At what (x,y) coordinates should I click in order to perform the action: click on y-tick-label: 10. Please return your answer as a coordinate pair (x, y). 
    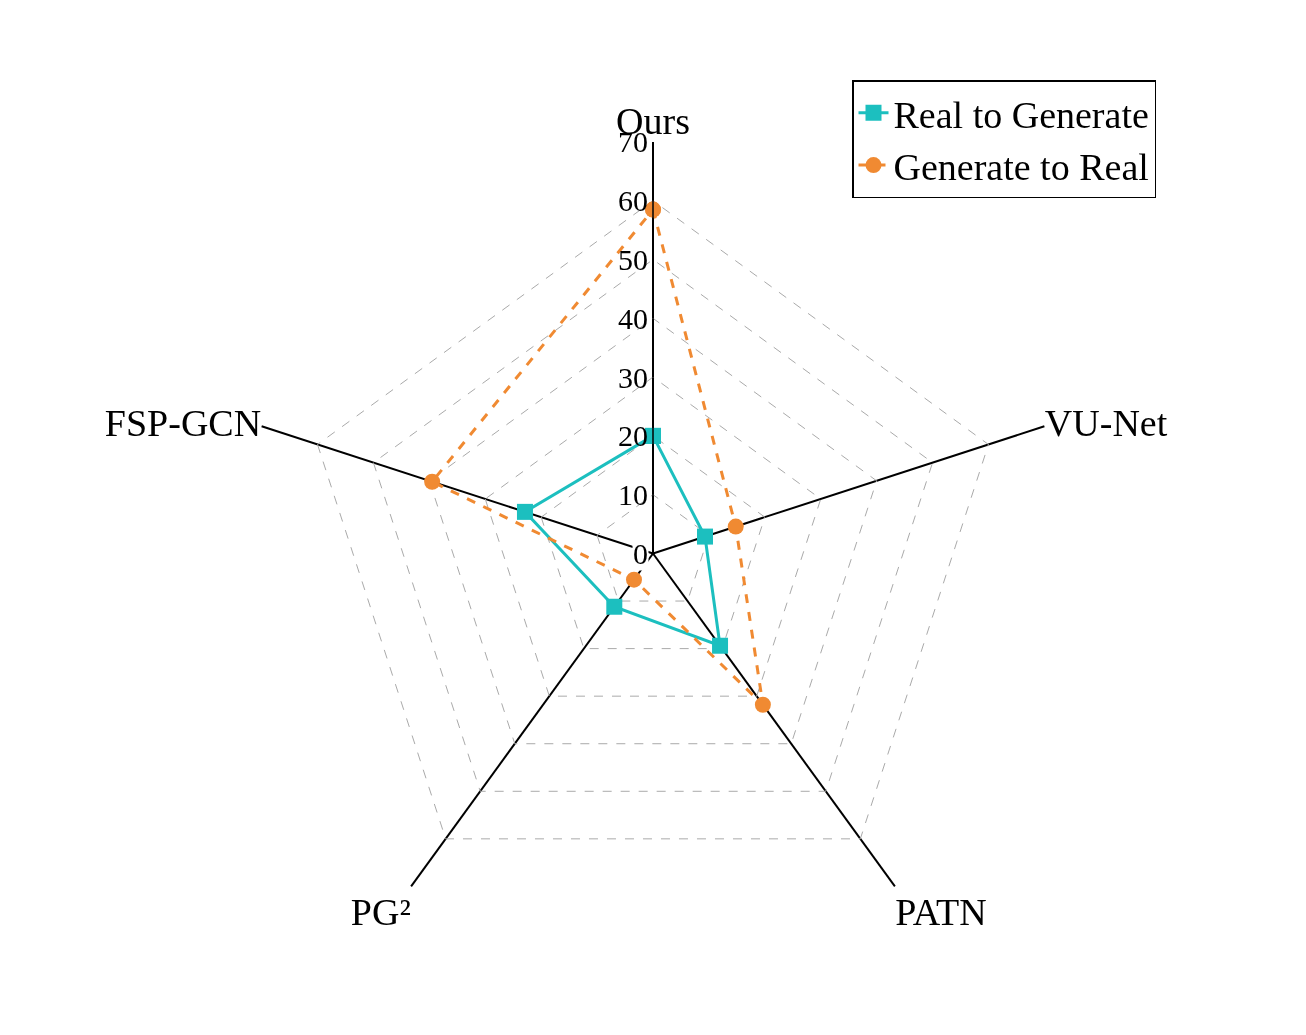
    Looking at the image, I should click on (633, 494).